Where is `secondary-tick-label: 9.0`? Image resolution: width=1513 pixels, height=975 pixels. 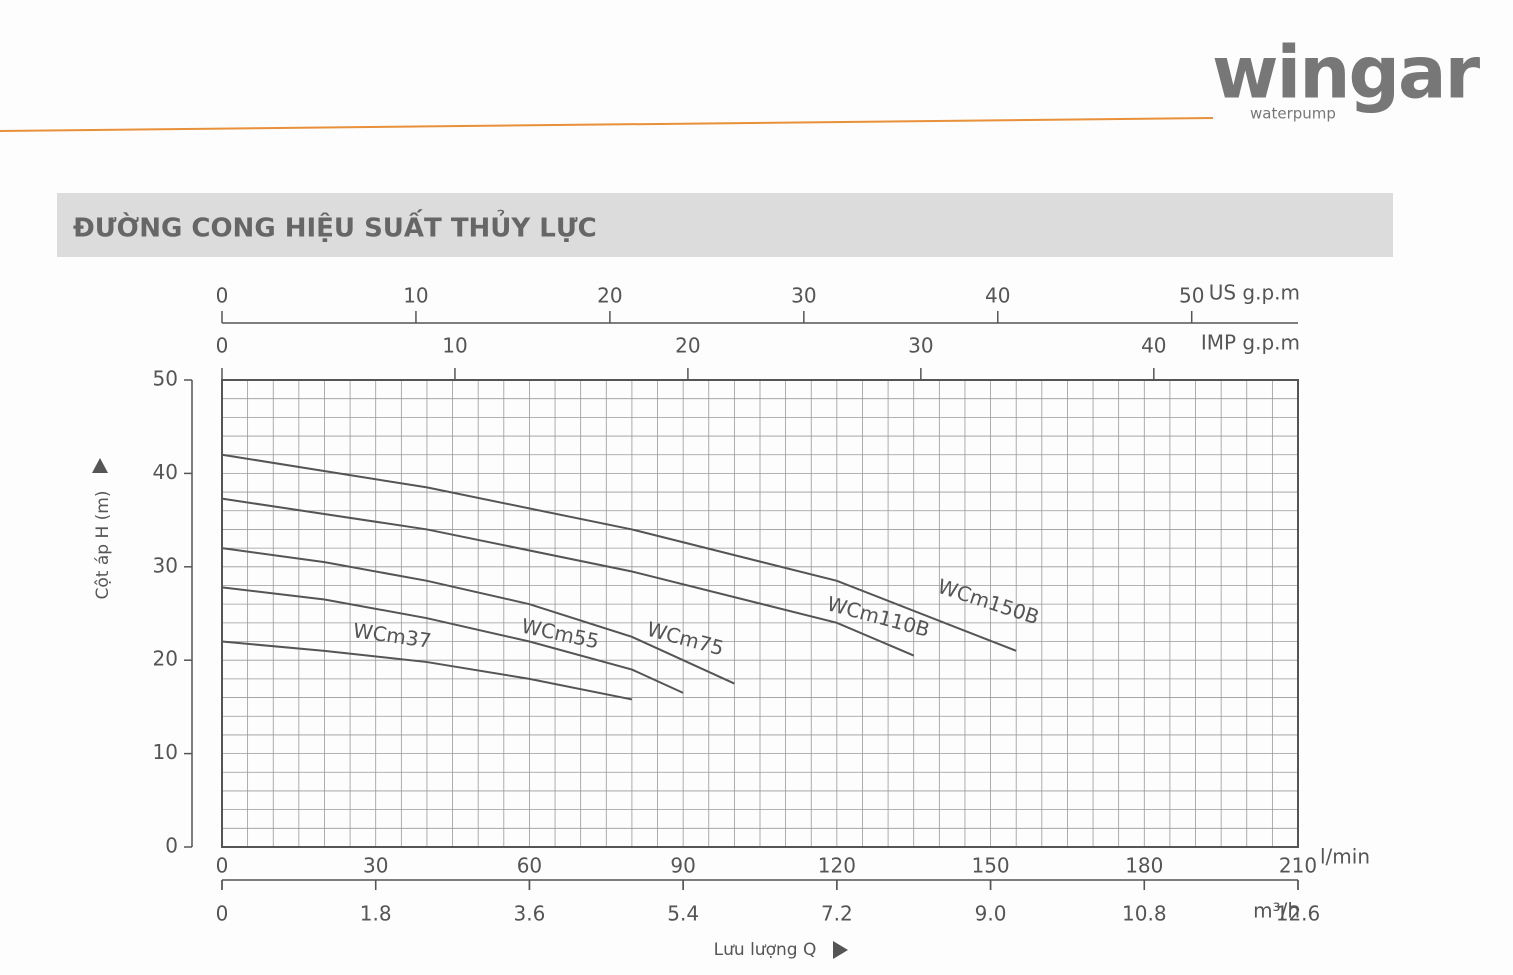 secondary-tick-label: 9.0 is located at coordinates (991, 914).